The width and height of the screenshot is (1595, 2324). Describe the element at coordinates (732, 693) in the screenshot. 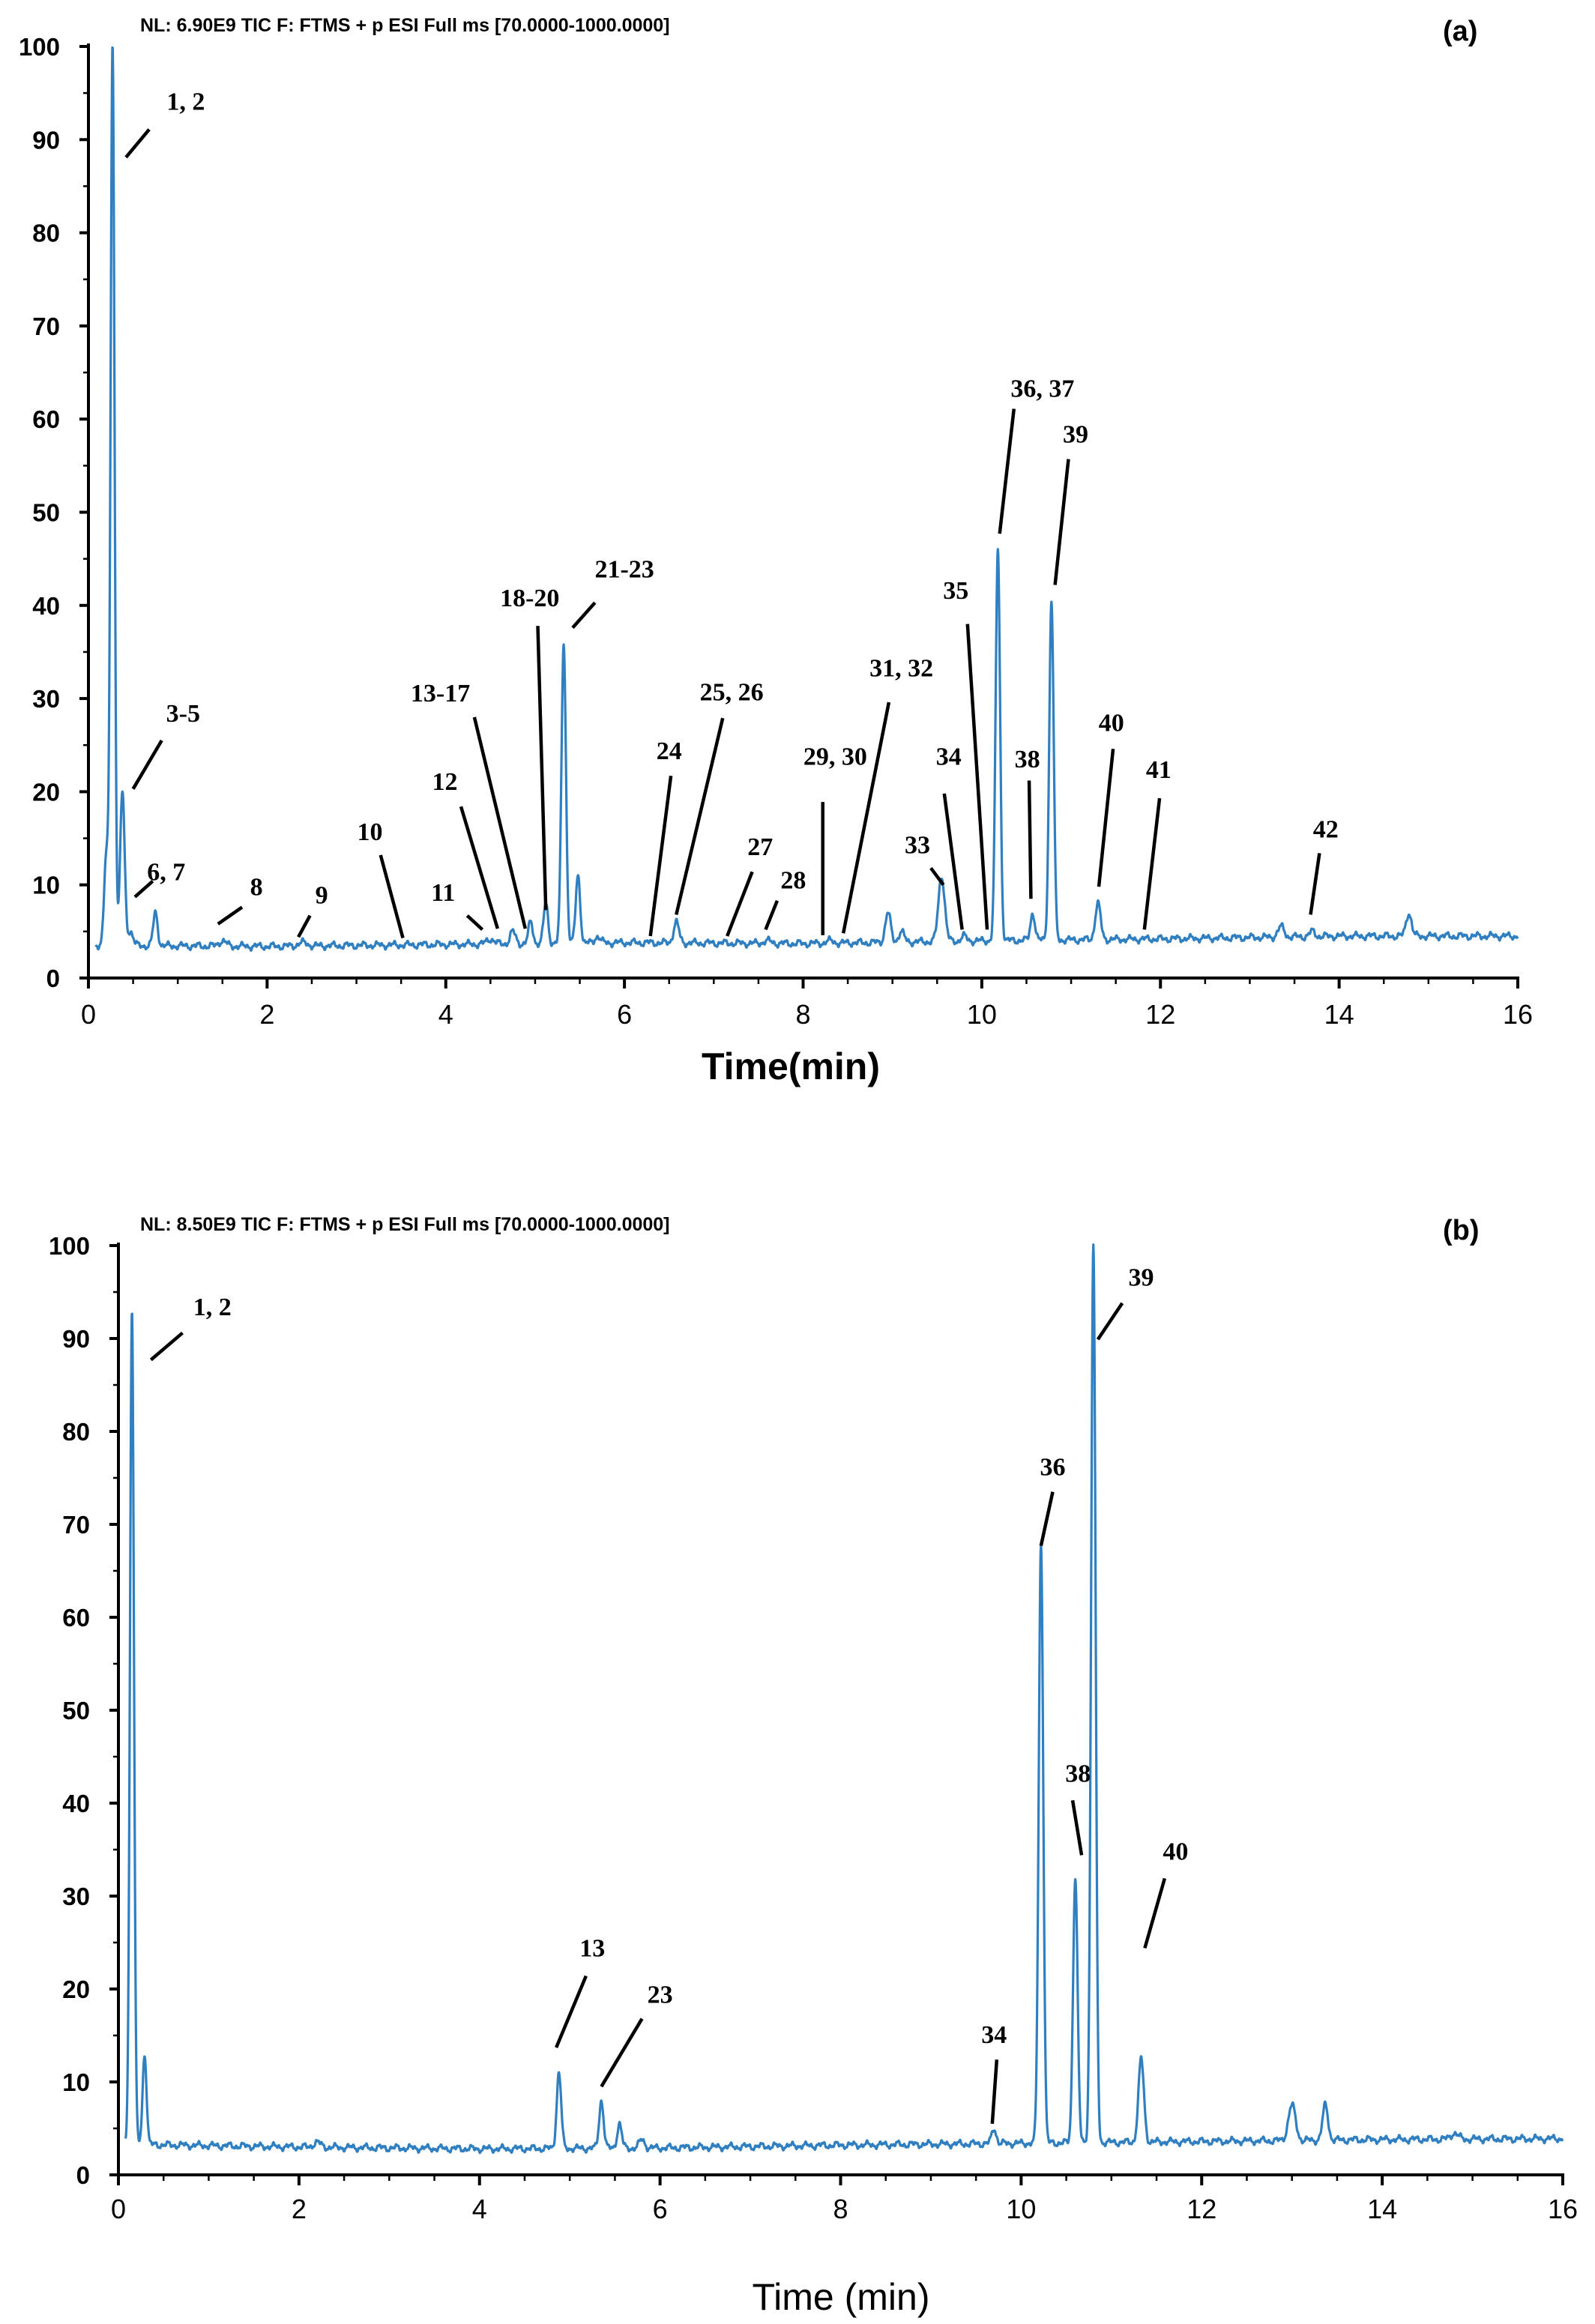

I see `peak-annotation-label: 25, 26` at that location.